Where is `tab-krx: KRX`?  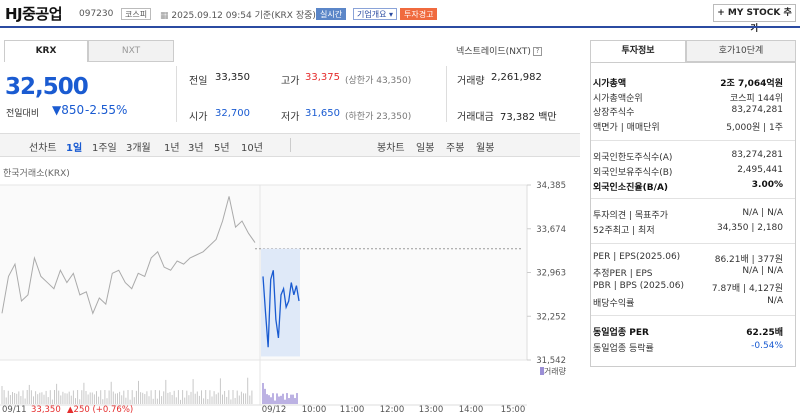
tab-krx: KRX is located at coordinates (46, 51).